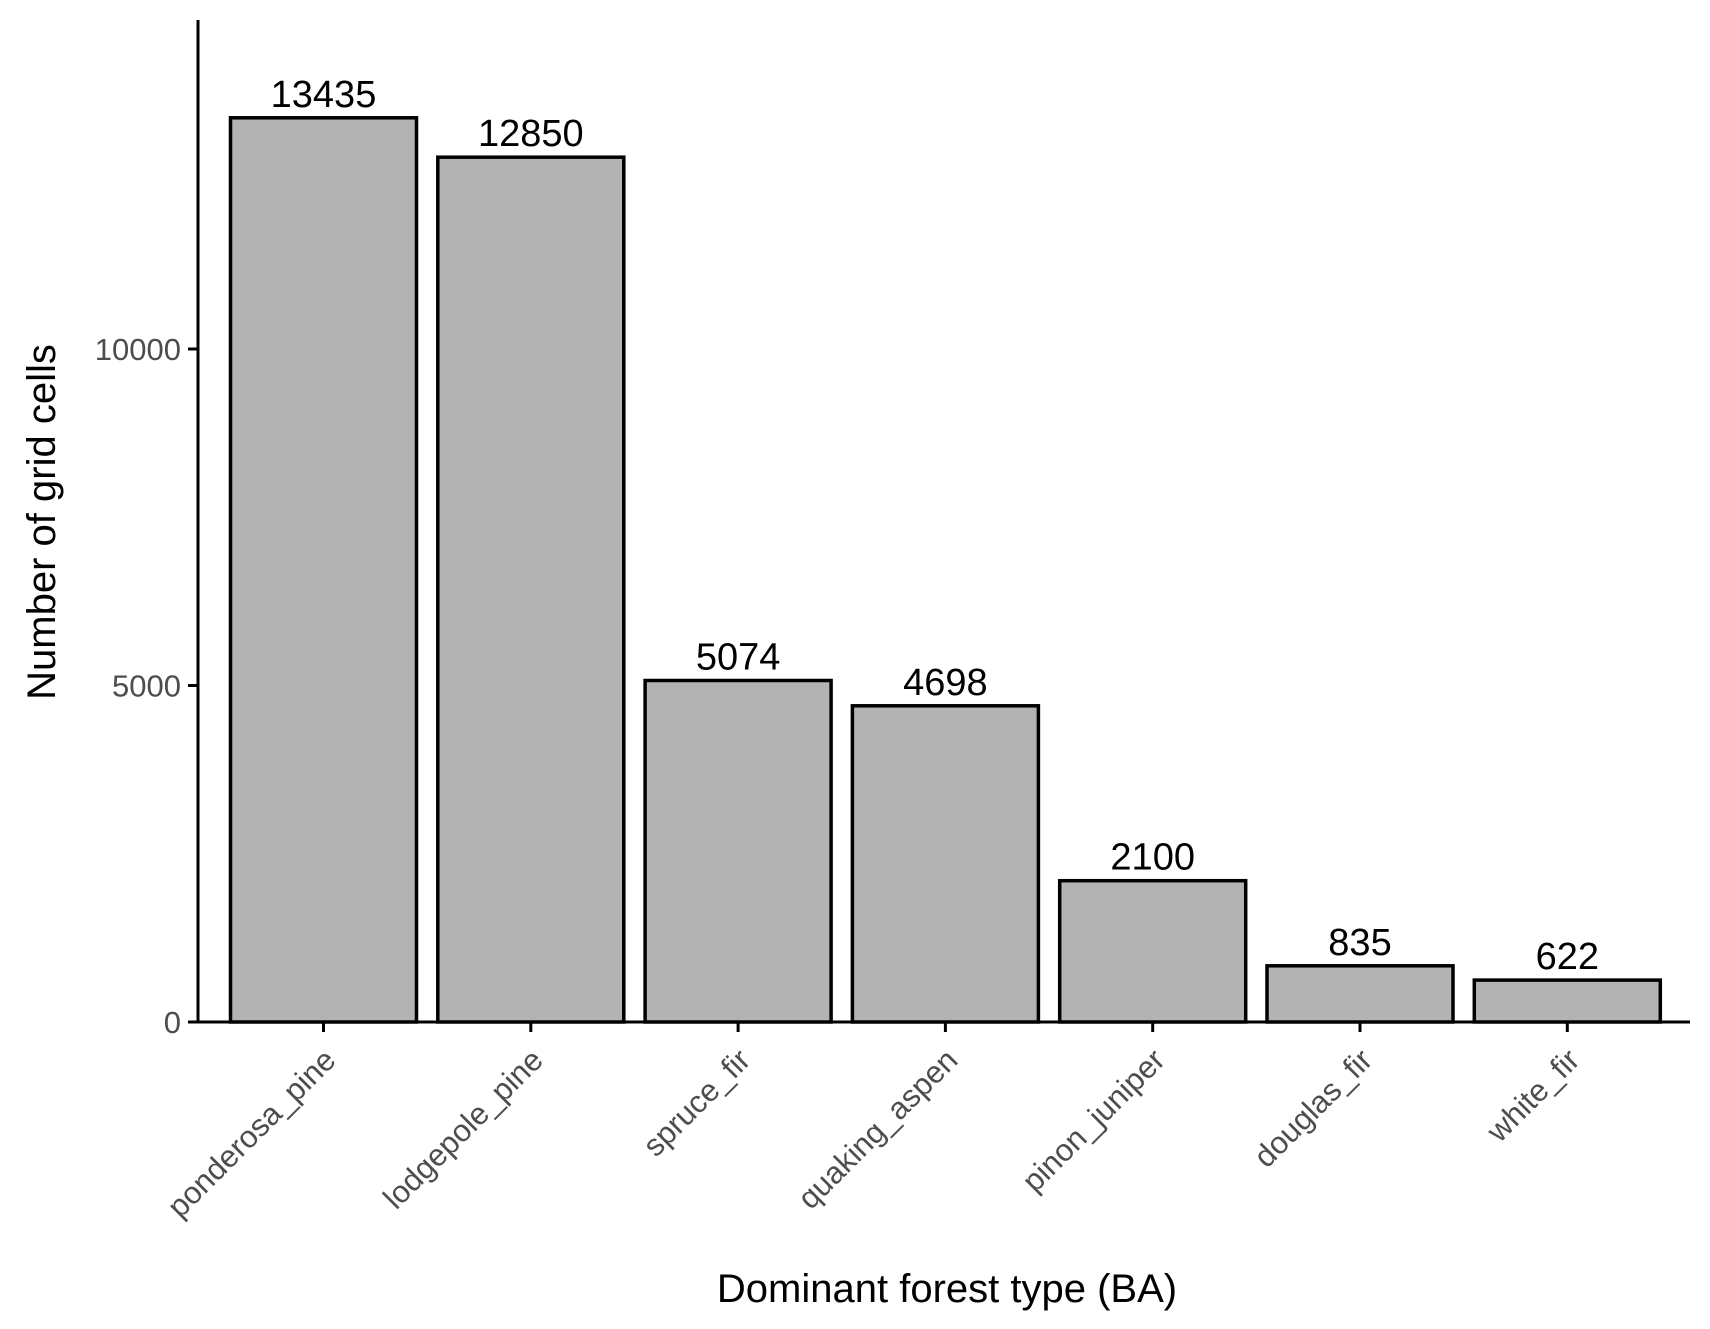 The width and height of the screenshot is (1710, 1329). I want to click on x-tick-label: lodgepole_pine, so click(462, 1128).